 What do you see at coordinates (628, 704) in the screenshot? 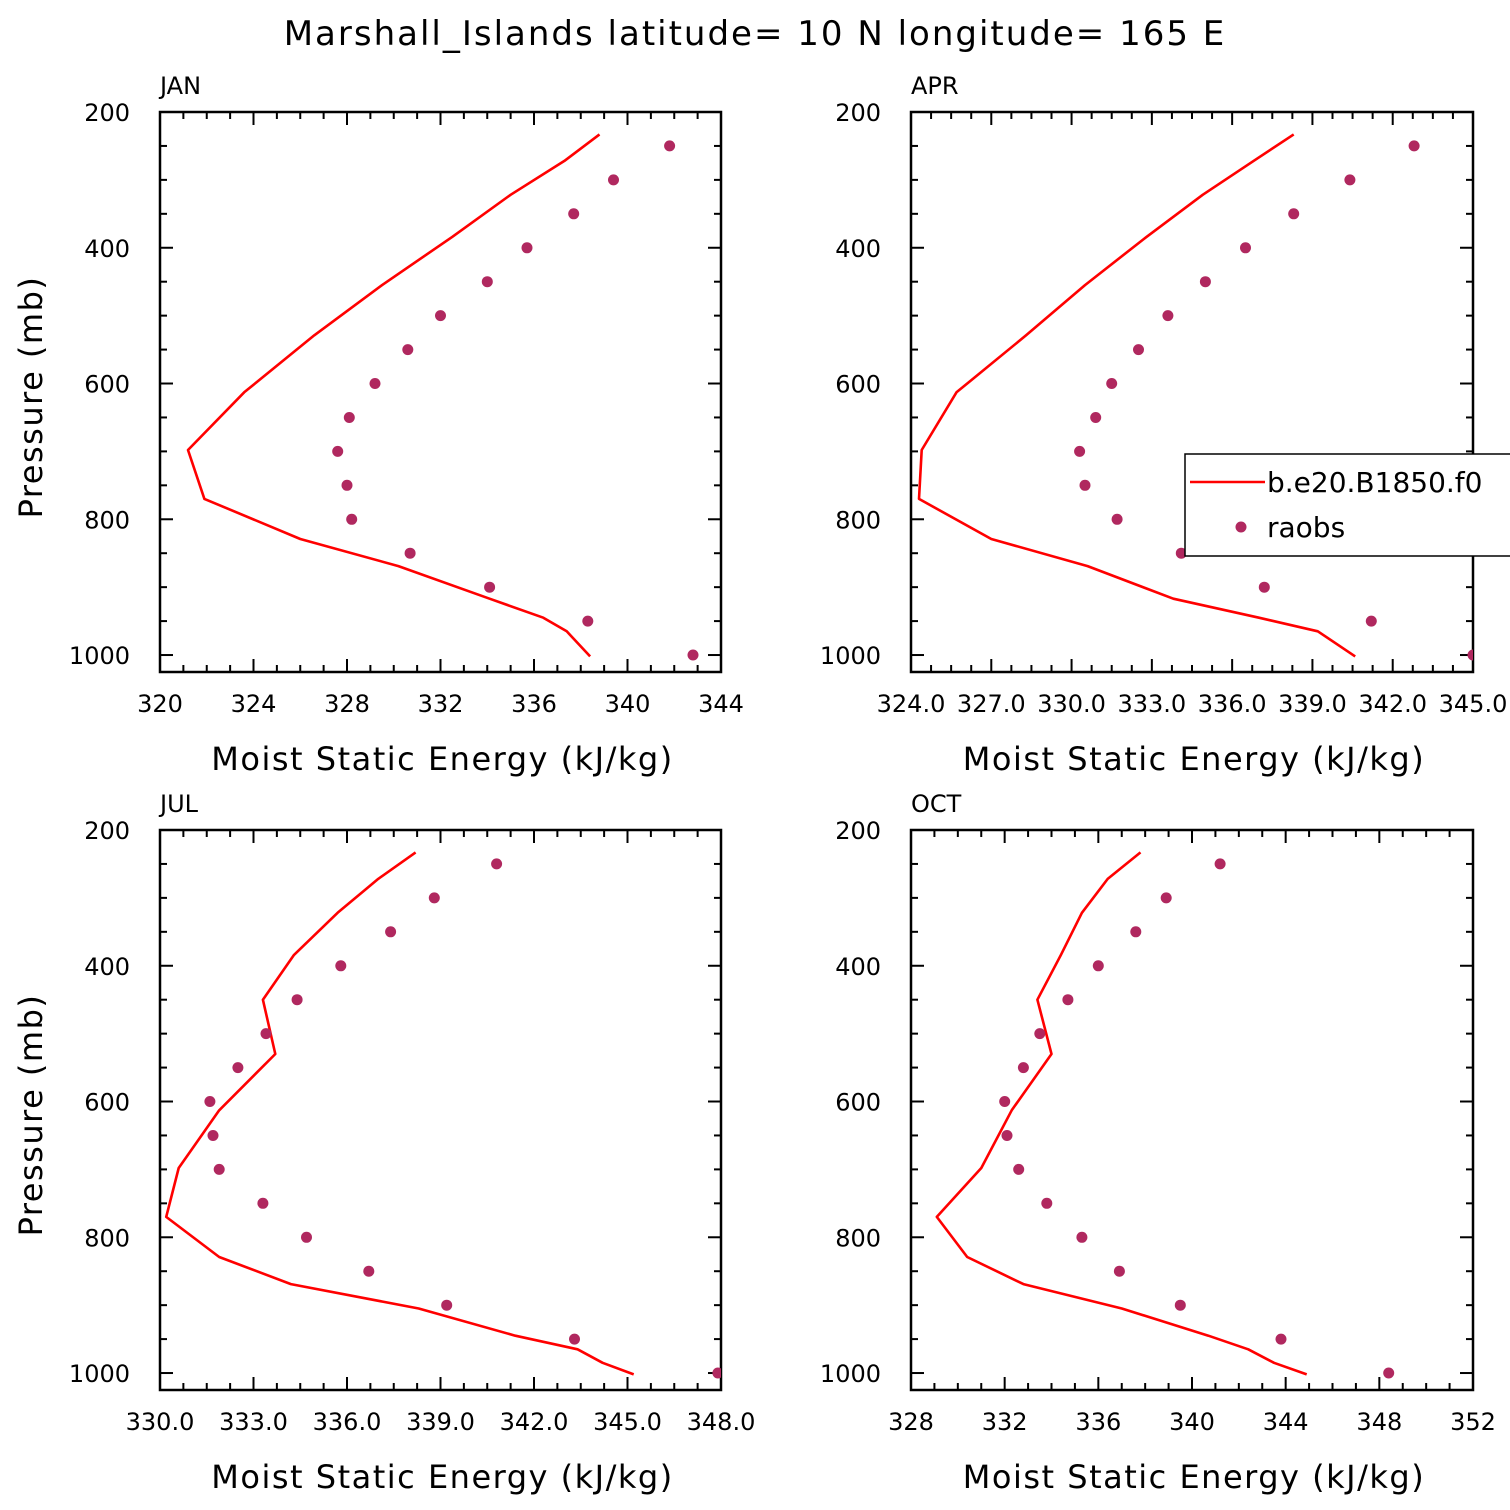
I see `panel-jan-xtick-label: 340` at bounding box center [628, 704].